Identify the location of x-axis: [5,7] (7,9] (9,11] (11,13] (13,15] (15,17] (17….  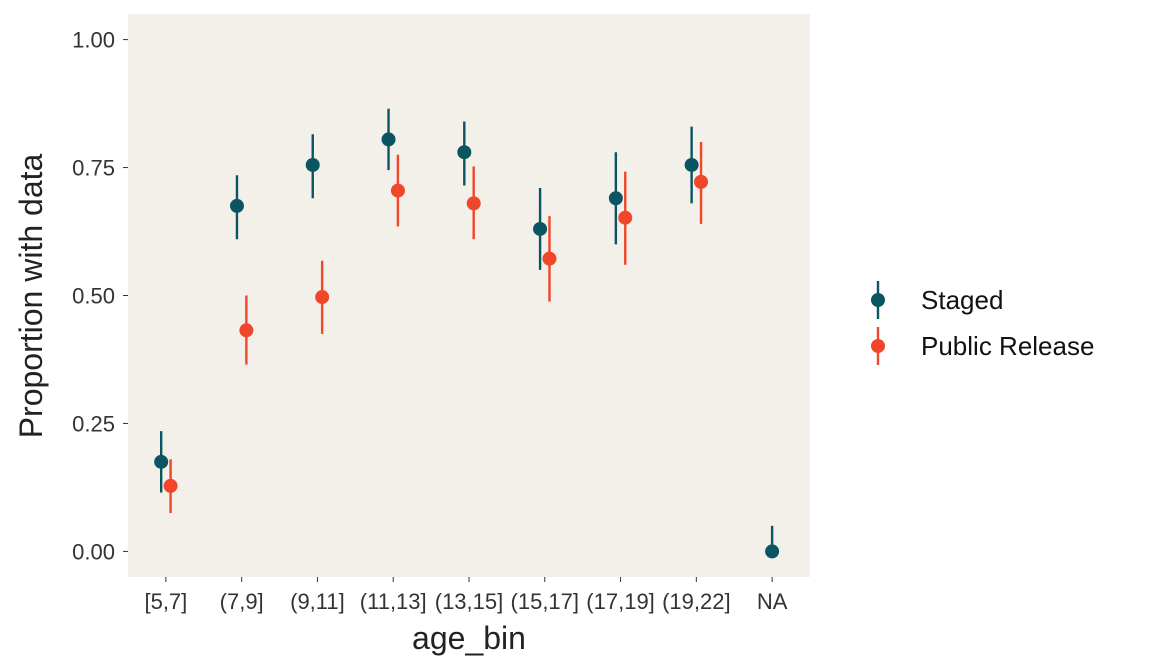
(466, 595).